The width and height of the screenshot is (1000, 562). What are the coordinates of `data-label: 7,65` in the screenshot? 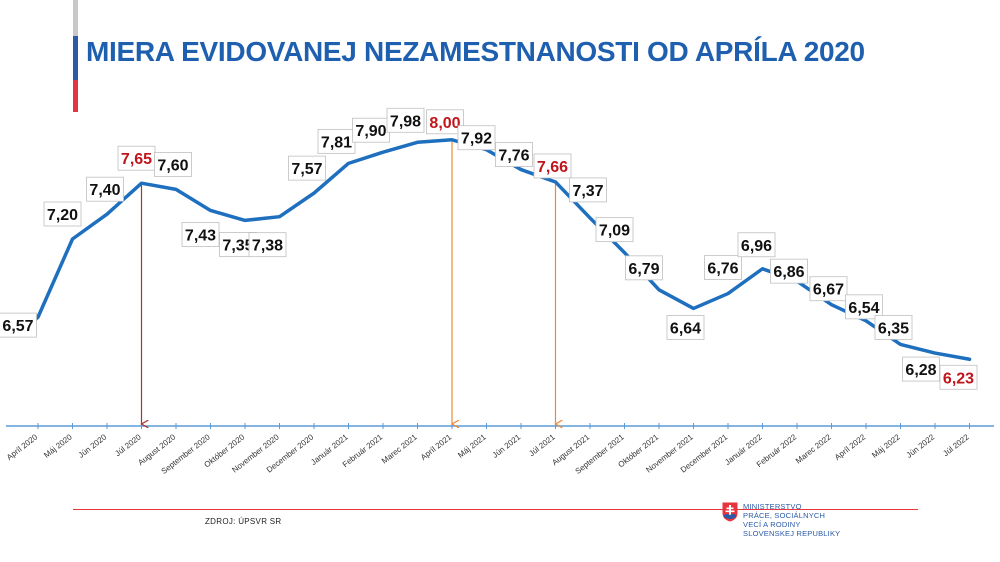 It's located at (136, 159).